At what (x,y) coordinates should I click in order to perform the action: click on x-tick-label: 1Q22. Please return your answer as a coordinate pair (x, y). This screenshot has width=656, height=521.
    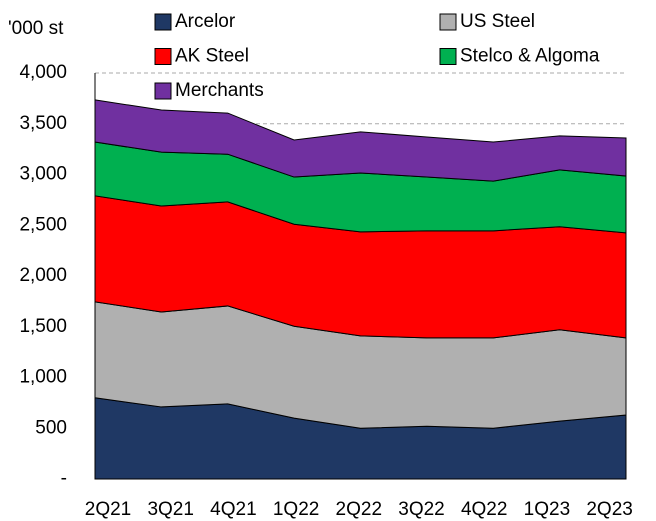
    Looking at the image, I should click on (296, 509).